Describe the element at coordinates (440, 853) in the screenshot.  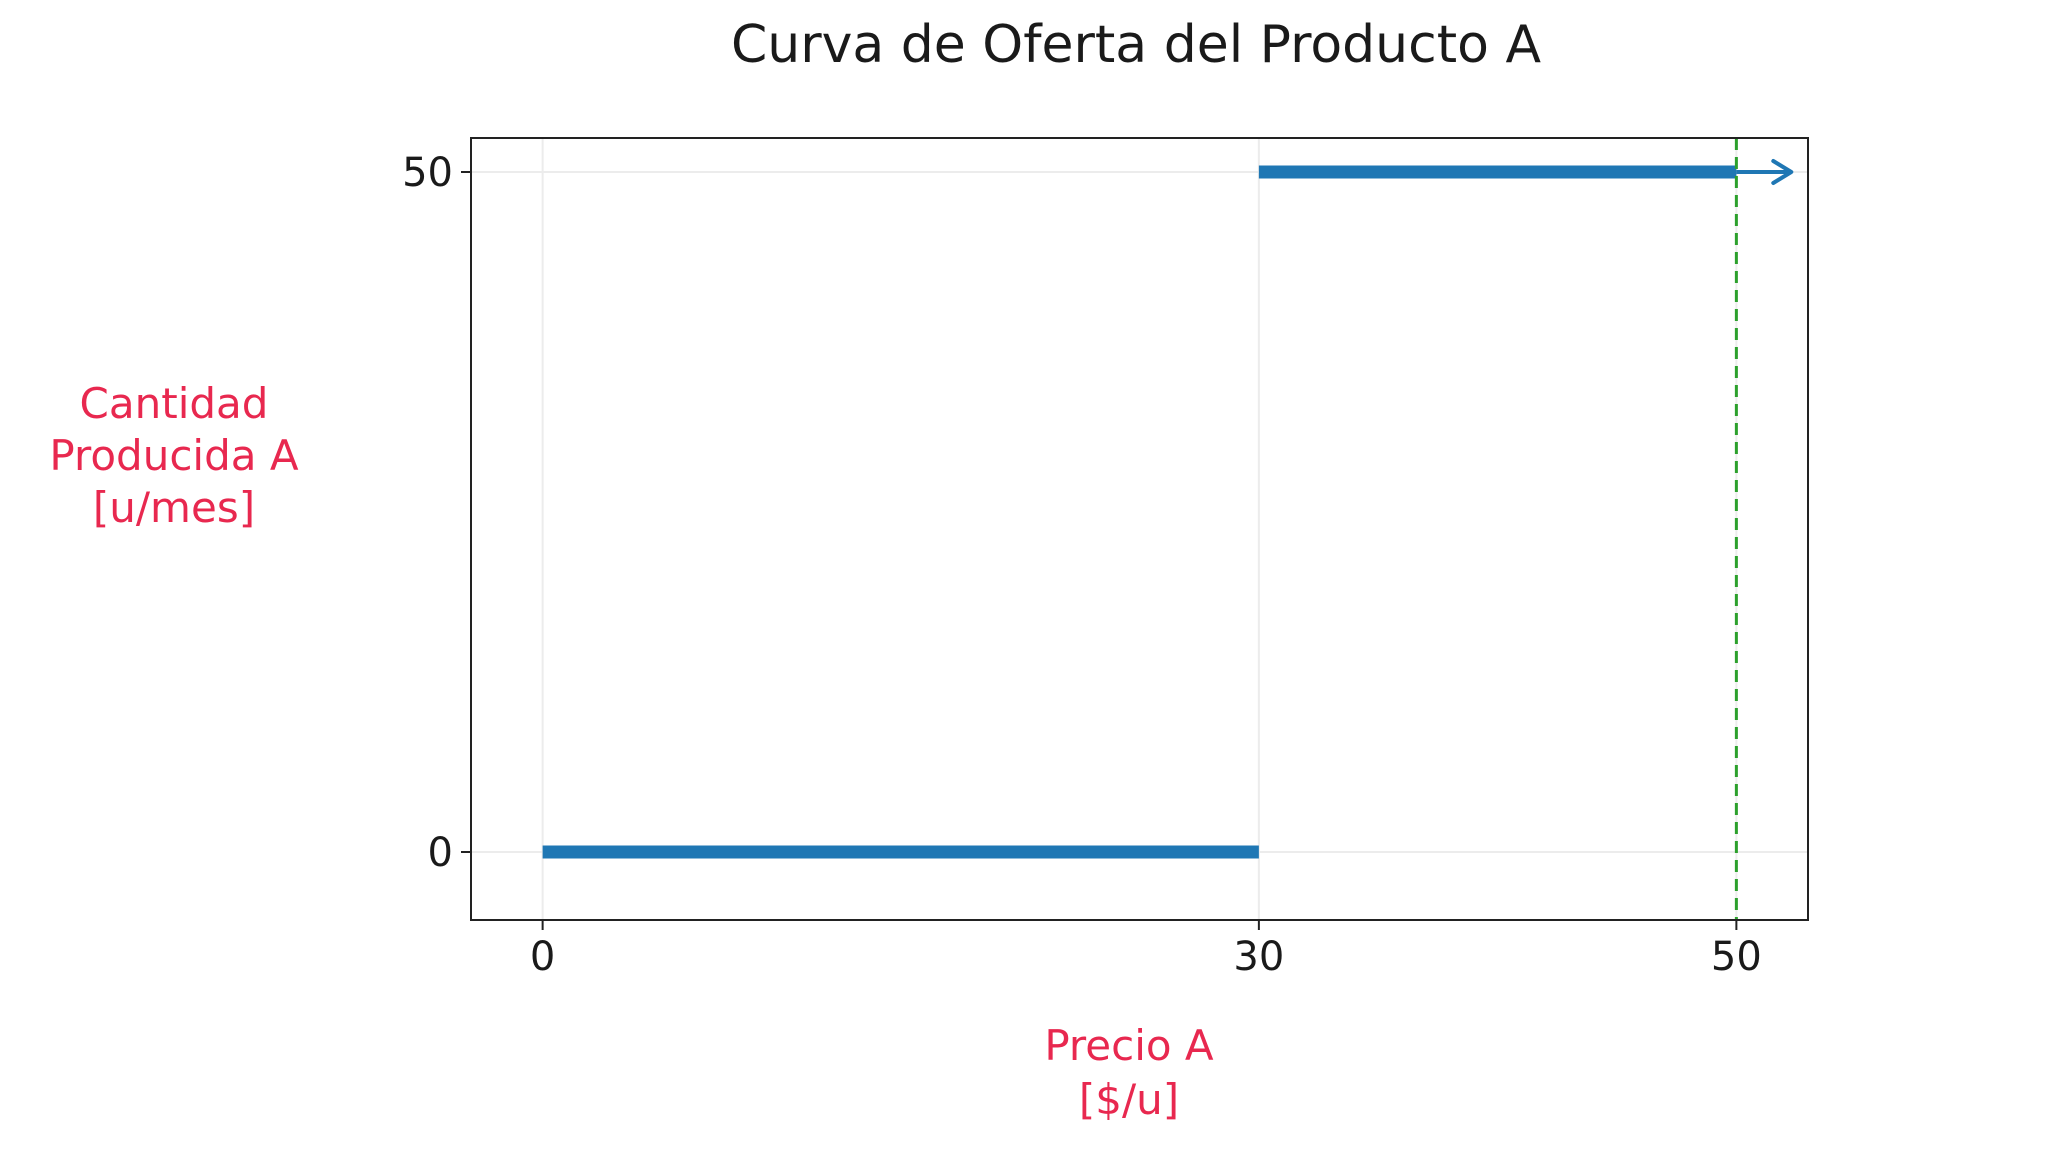
I see `y-tick-label: 0` at that location.